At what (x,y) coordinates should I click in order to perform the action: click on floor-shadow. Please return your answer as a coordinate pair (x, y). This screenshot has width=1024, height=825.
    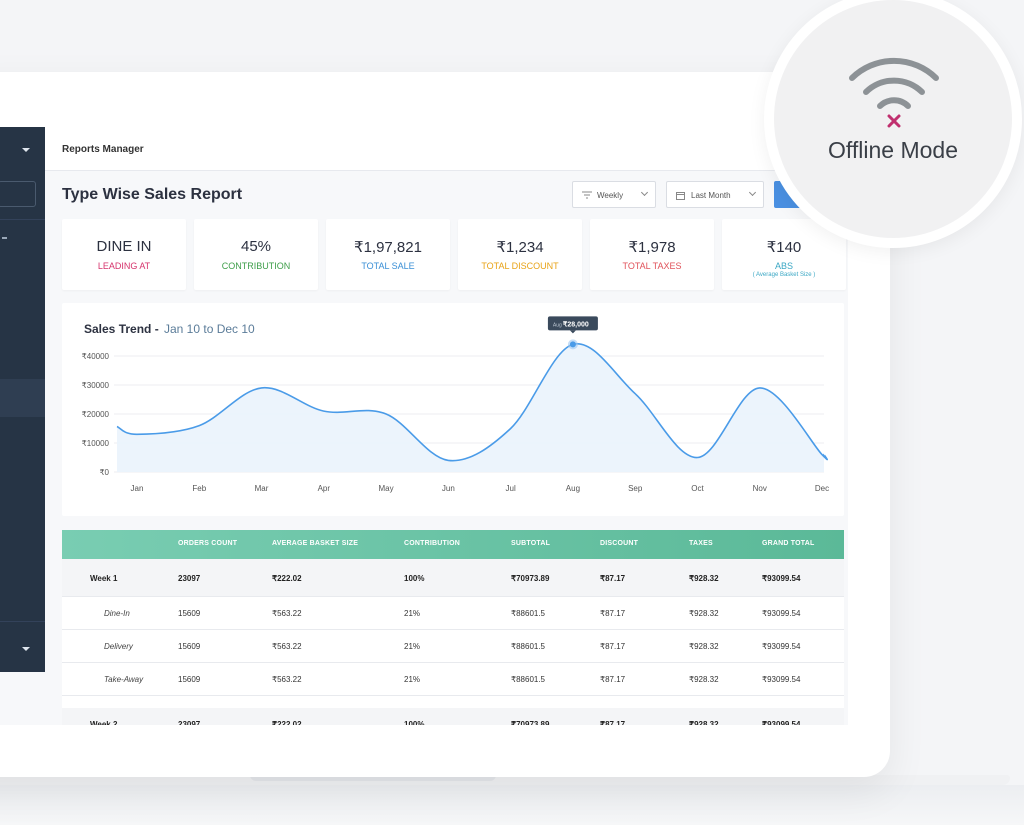
    Looking at the image, I should click on (512, 805).